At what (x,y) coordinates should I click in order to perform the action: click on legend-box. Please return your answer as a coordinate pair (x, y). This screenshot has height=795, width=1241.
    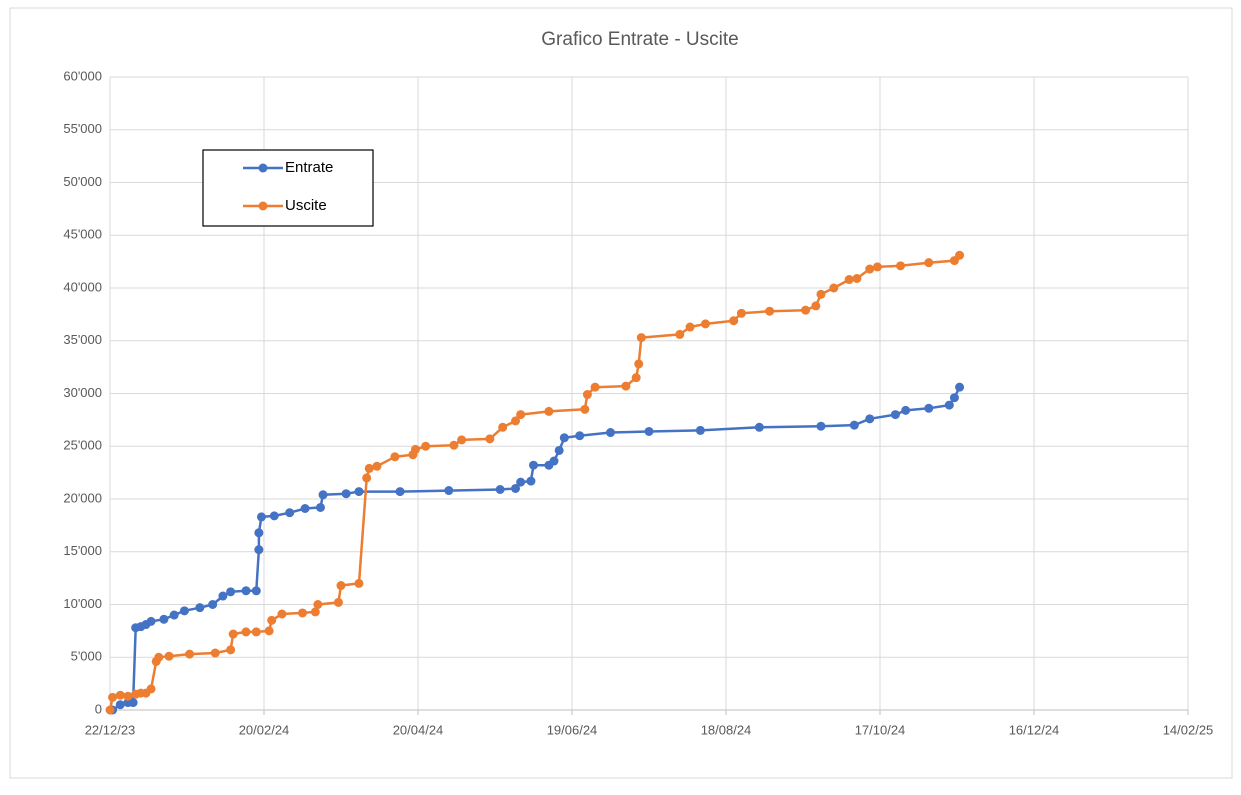
    Looking at the image, I should click on (288, 188).